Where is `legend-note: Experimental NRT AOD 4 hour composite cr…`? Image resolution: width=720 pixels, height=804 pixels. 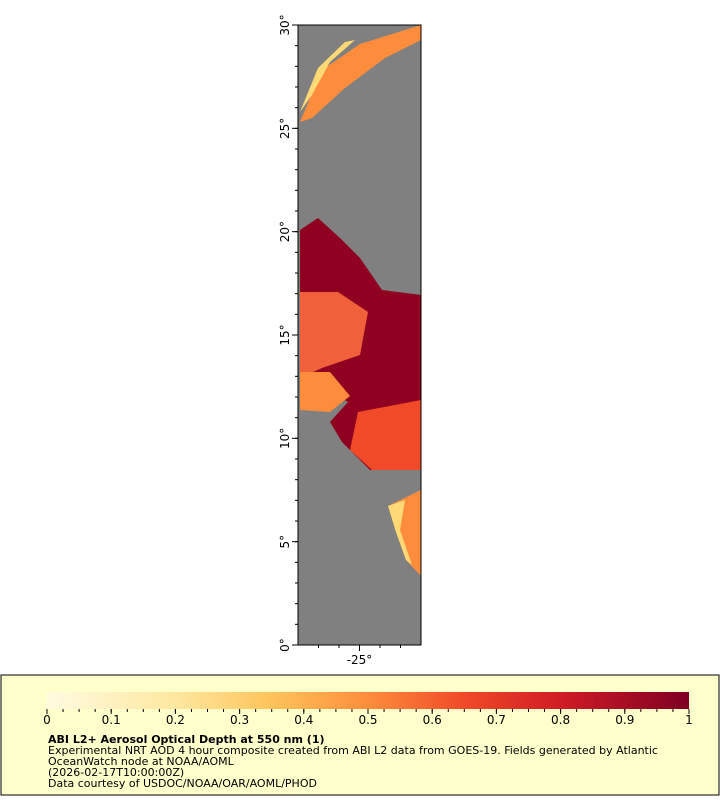 legend-note: Experimental NRT AOD 4 hour composite cr… is located at coordinates (353, 750).